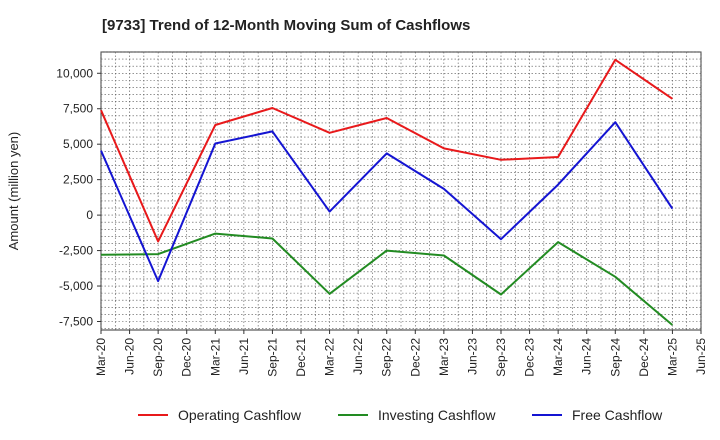  I want to click on x-tick-label: Jun-25, so click(701, 356).